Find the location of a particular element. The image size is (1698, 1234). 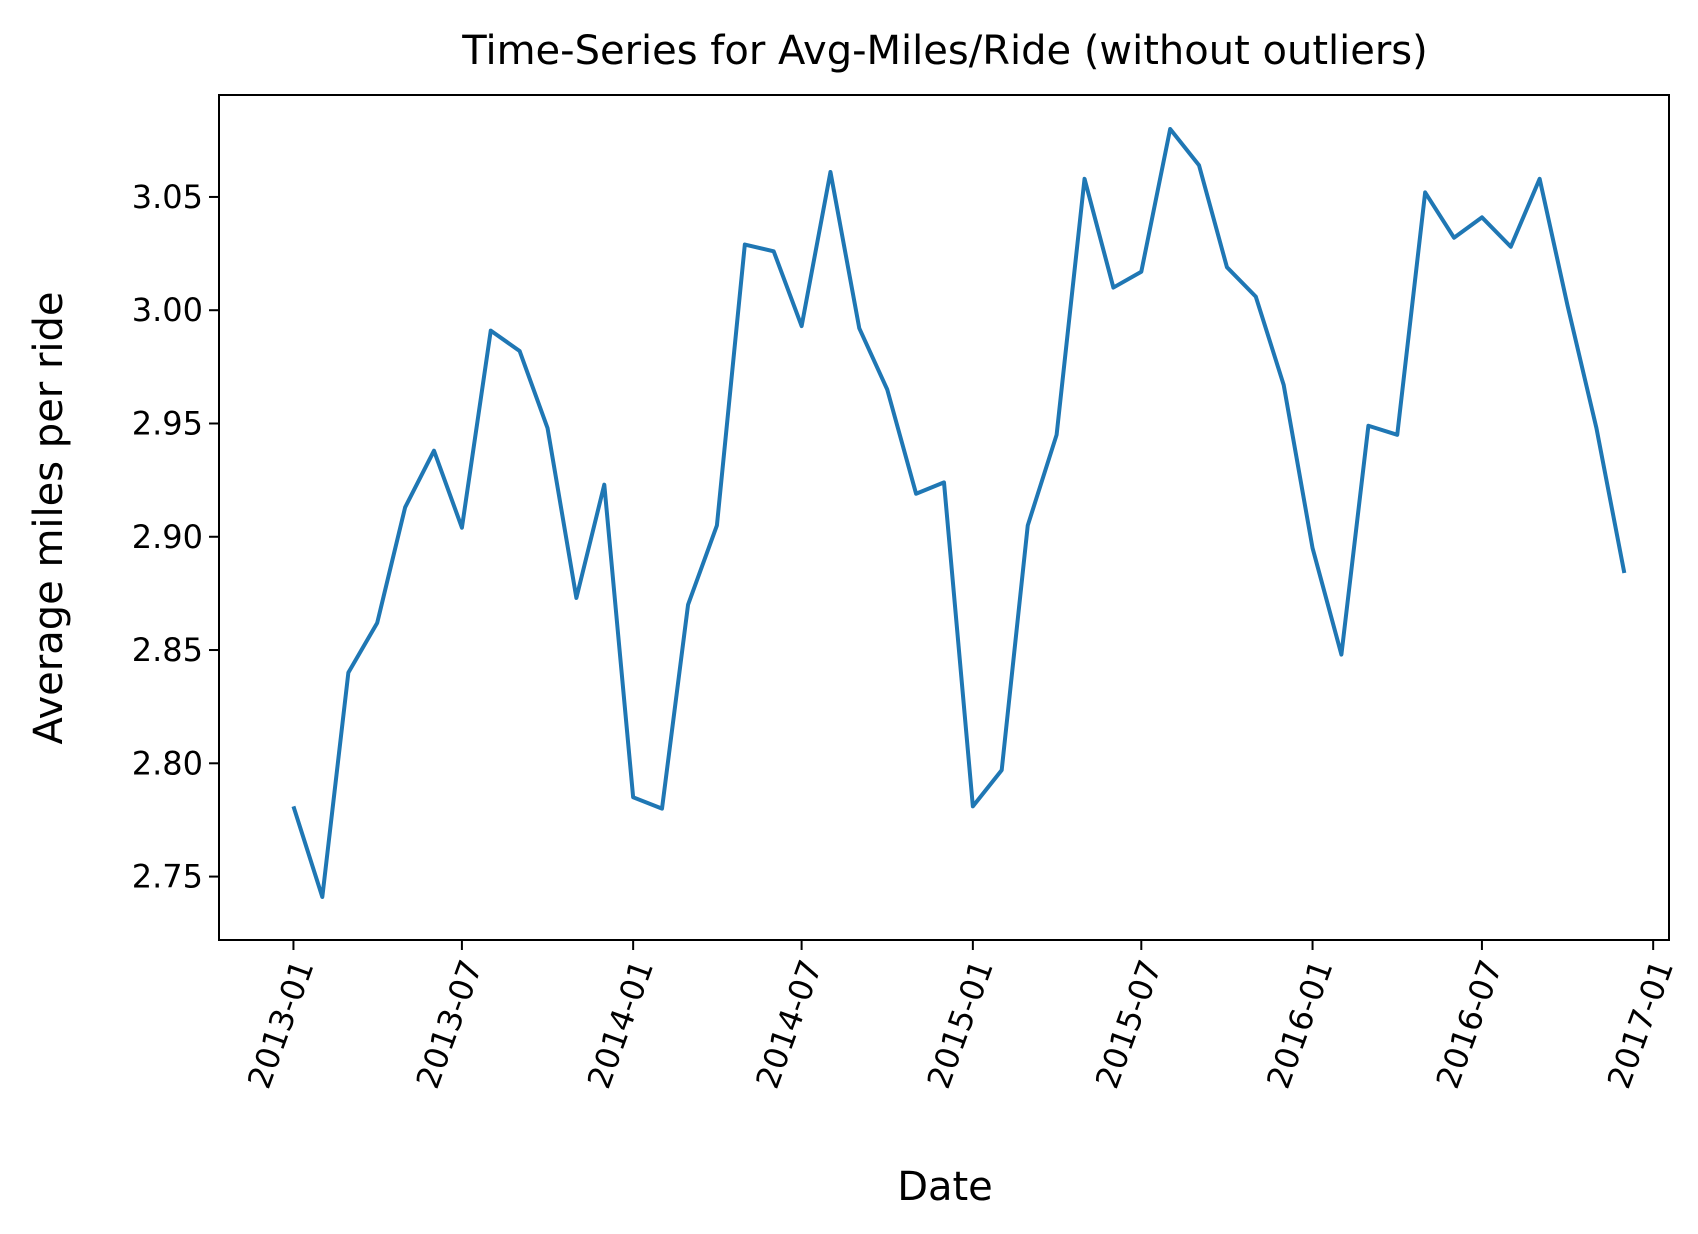

x-tick-label: 2017-01 is located at coordinates (1640, 1024).